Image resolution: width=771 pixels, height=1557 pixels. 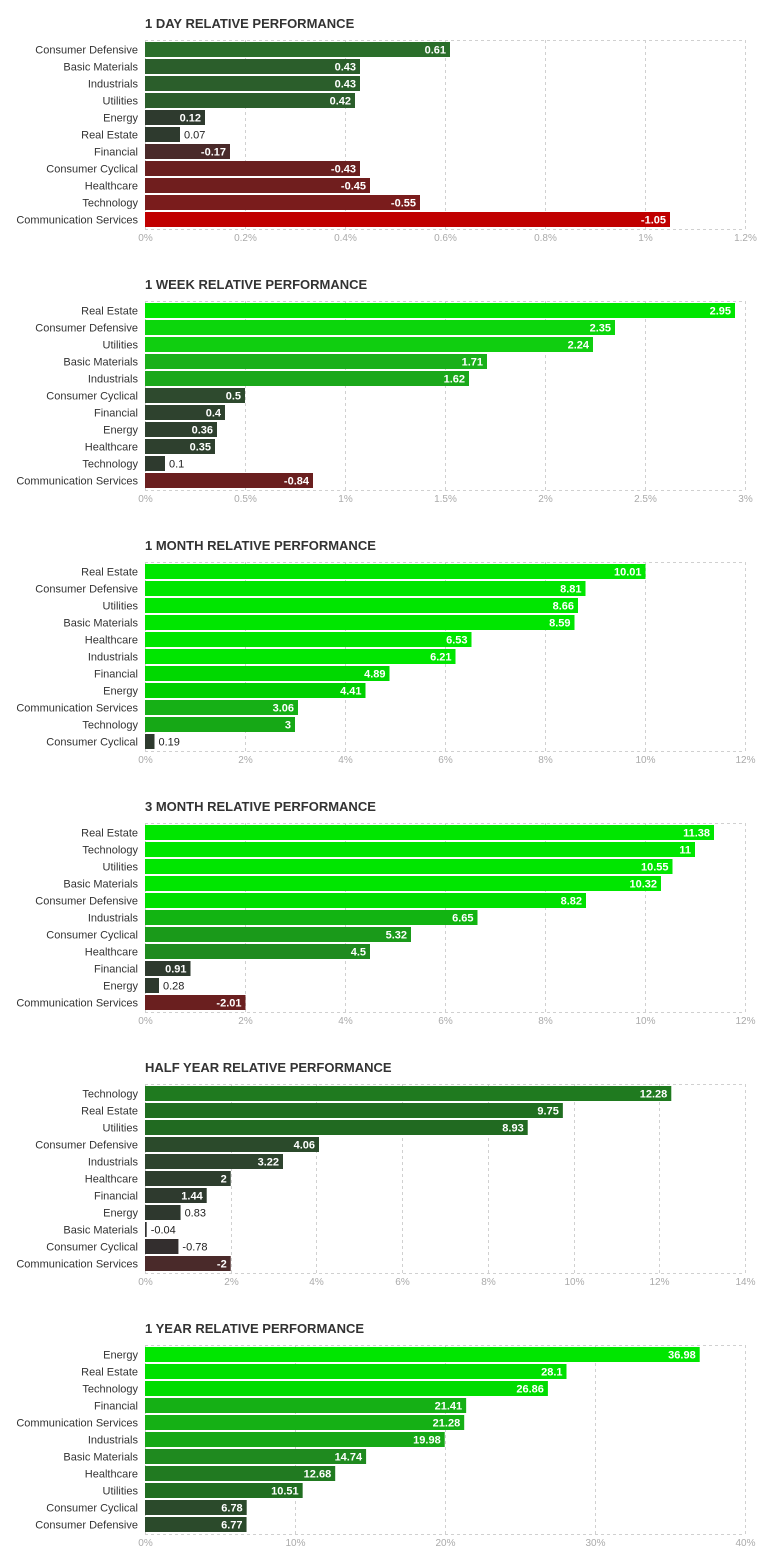 What do you see at coordinates (547, 1112) in the screenshot?
I see `value-label: 9.75` at bounding box center [547, 1112].